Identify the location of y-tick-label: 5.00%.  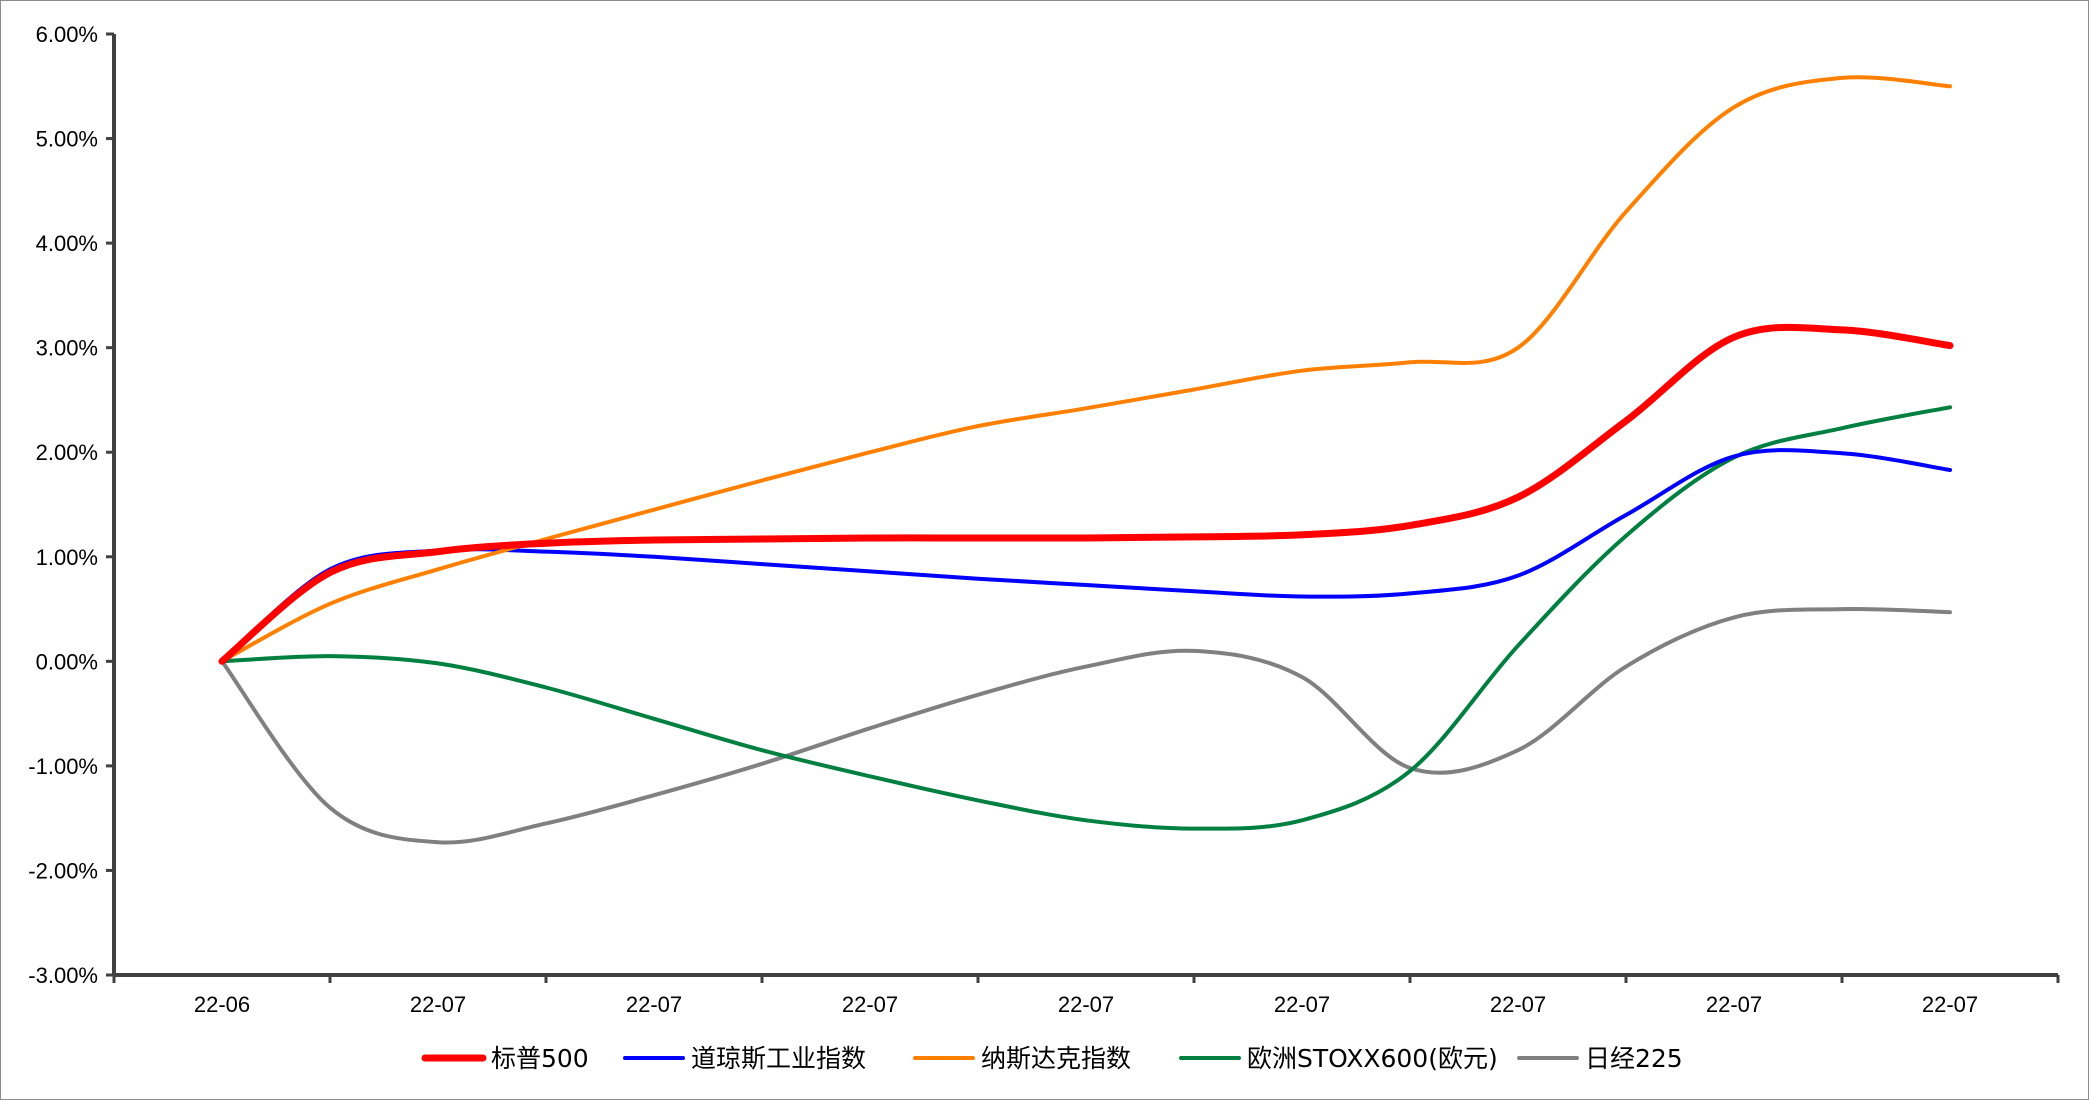
(67, 139).